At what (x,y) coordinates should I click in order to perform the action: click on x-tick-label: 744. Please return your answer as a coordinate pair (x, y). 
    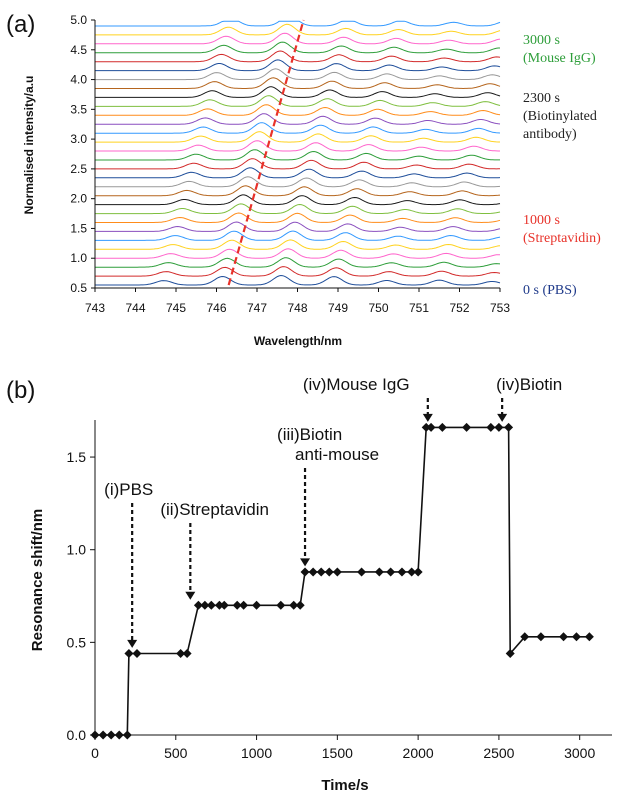
    Looking at the image, I should click on (135, 308).